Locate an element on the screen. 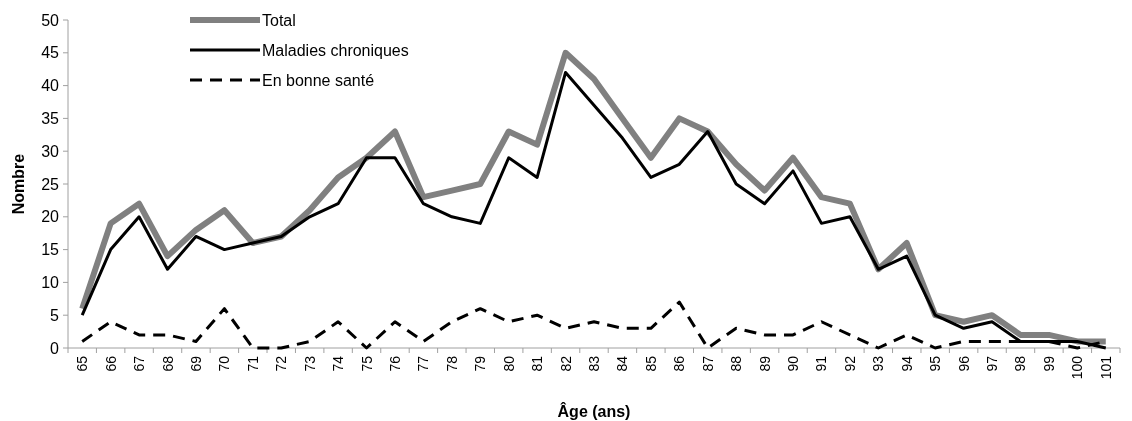  x-tick-label: 80 is located at coordinates (508, 363).